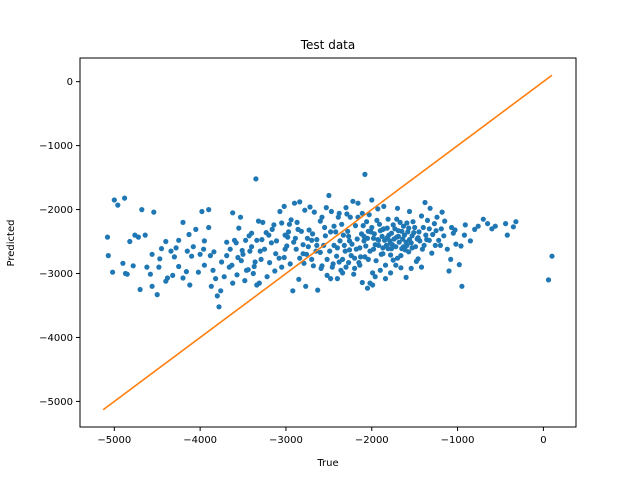 The image size is (640, 480). I want to click on x-axis-ticks: −5000 −4000 −3000 −2000 −1000 0, so click(322, 436).